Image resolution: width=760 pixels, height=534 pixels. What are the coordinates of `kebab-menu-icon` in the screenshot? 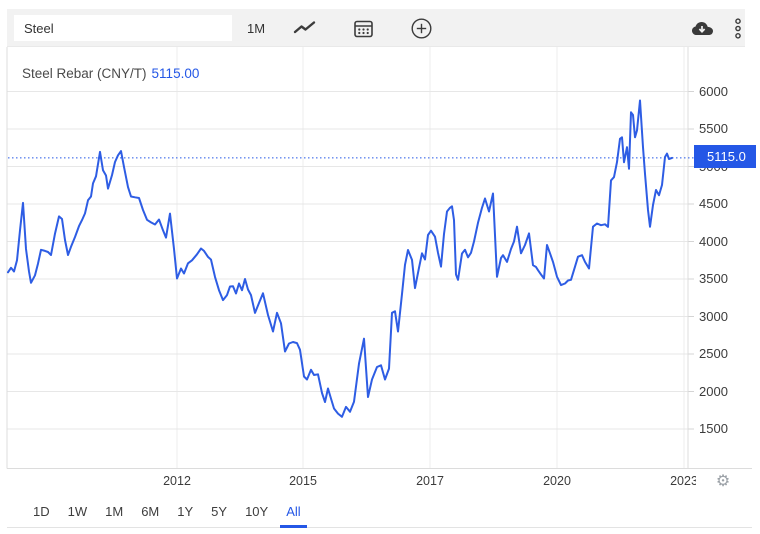 It's located at (738, 28).